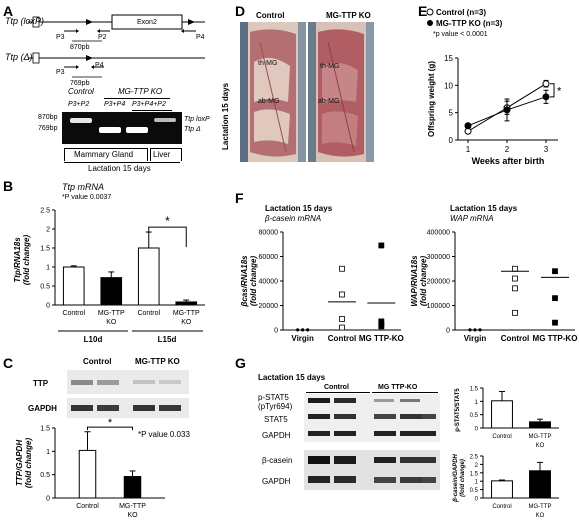  What do you see at coordinates (36, 22) in the screenshot?
I see `exon1-box` at bounding box center [36, 22].